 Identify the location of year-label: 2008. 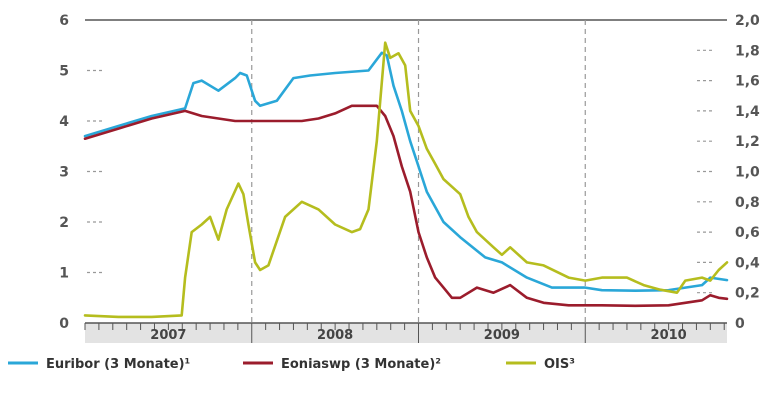
(335, 335).